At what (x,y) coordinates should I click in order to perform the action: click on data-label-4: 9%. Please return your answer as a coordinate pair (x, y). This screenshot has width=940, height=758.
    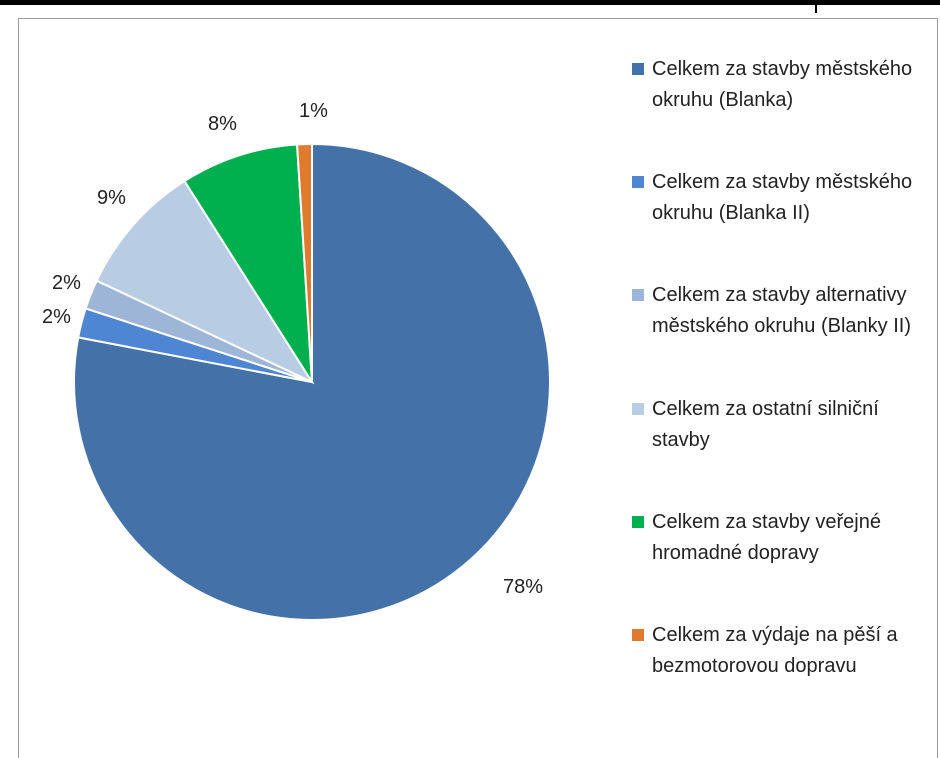
    Looking at the image, I should click on (111, 198).